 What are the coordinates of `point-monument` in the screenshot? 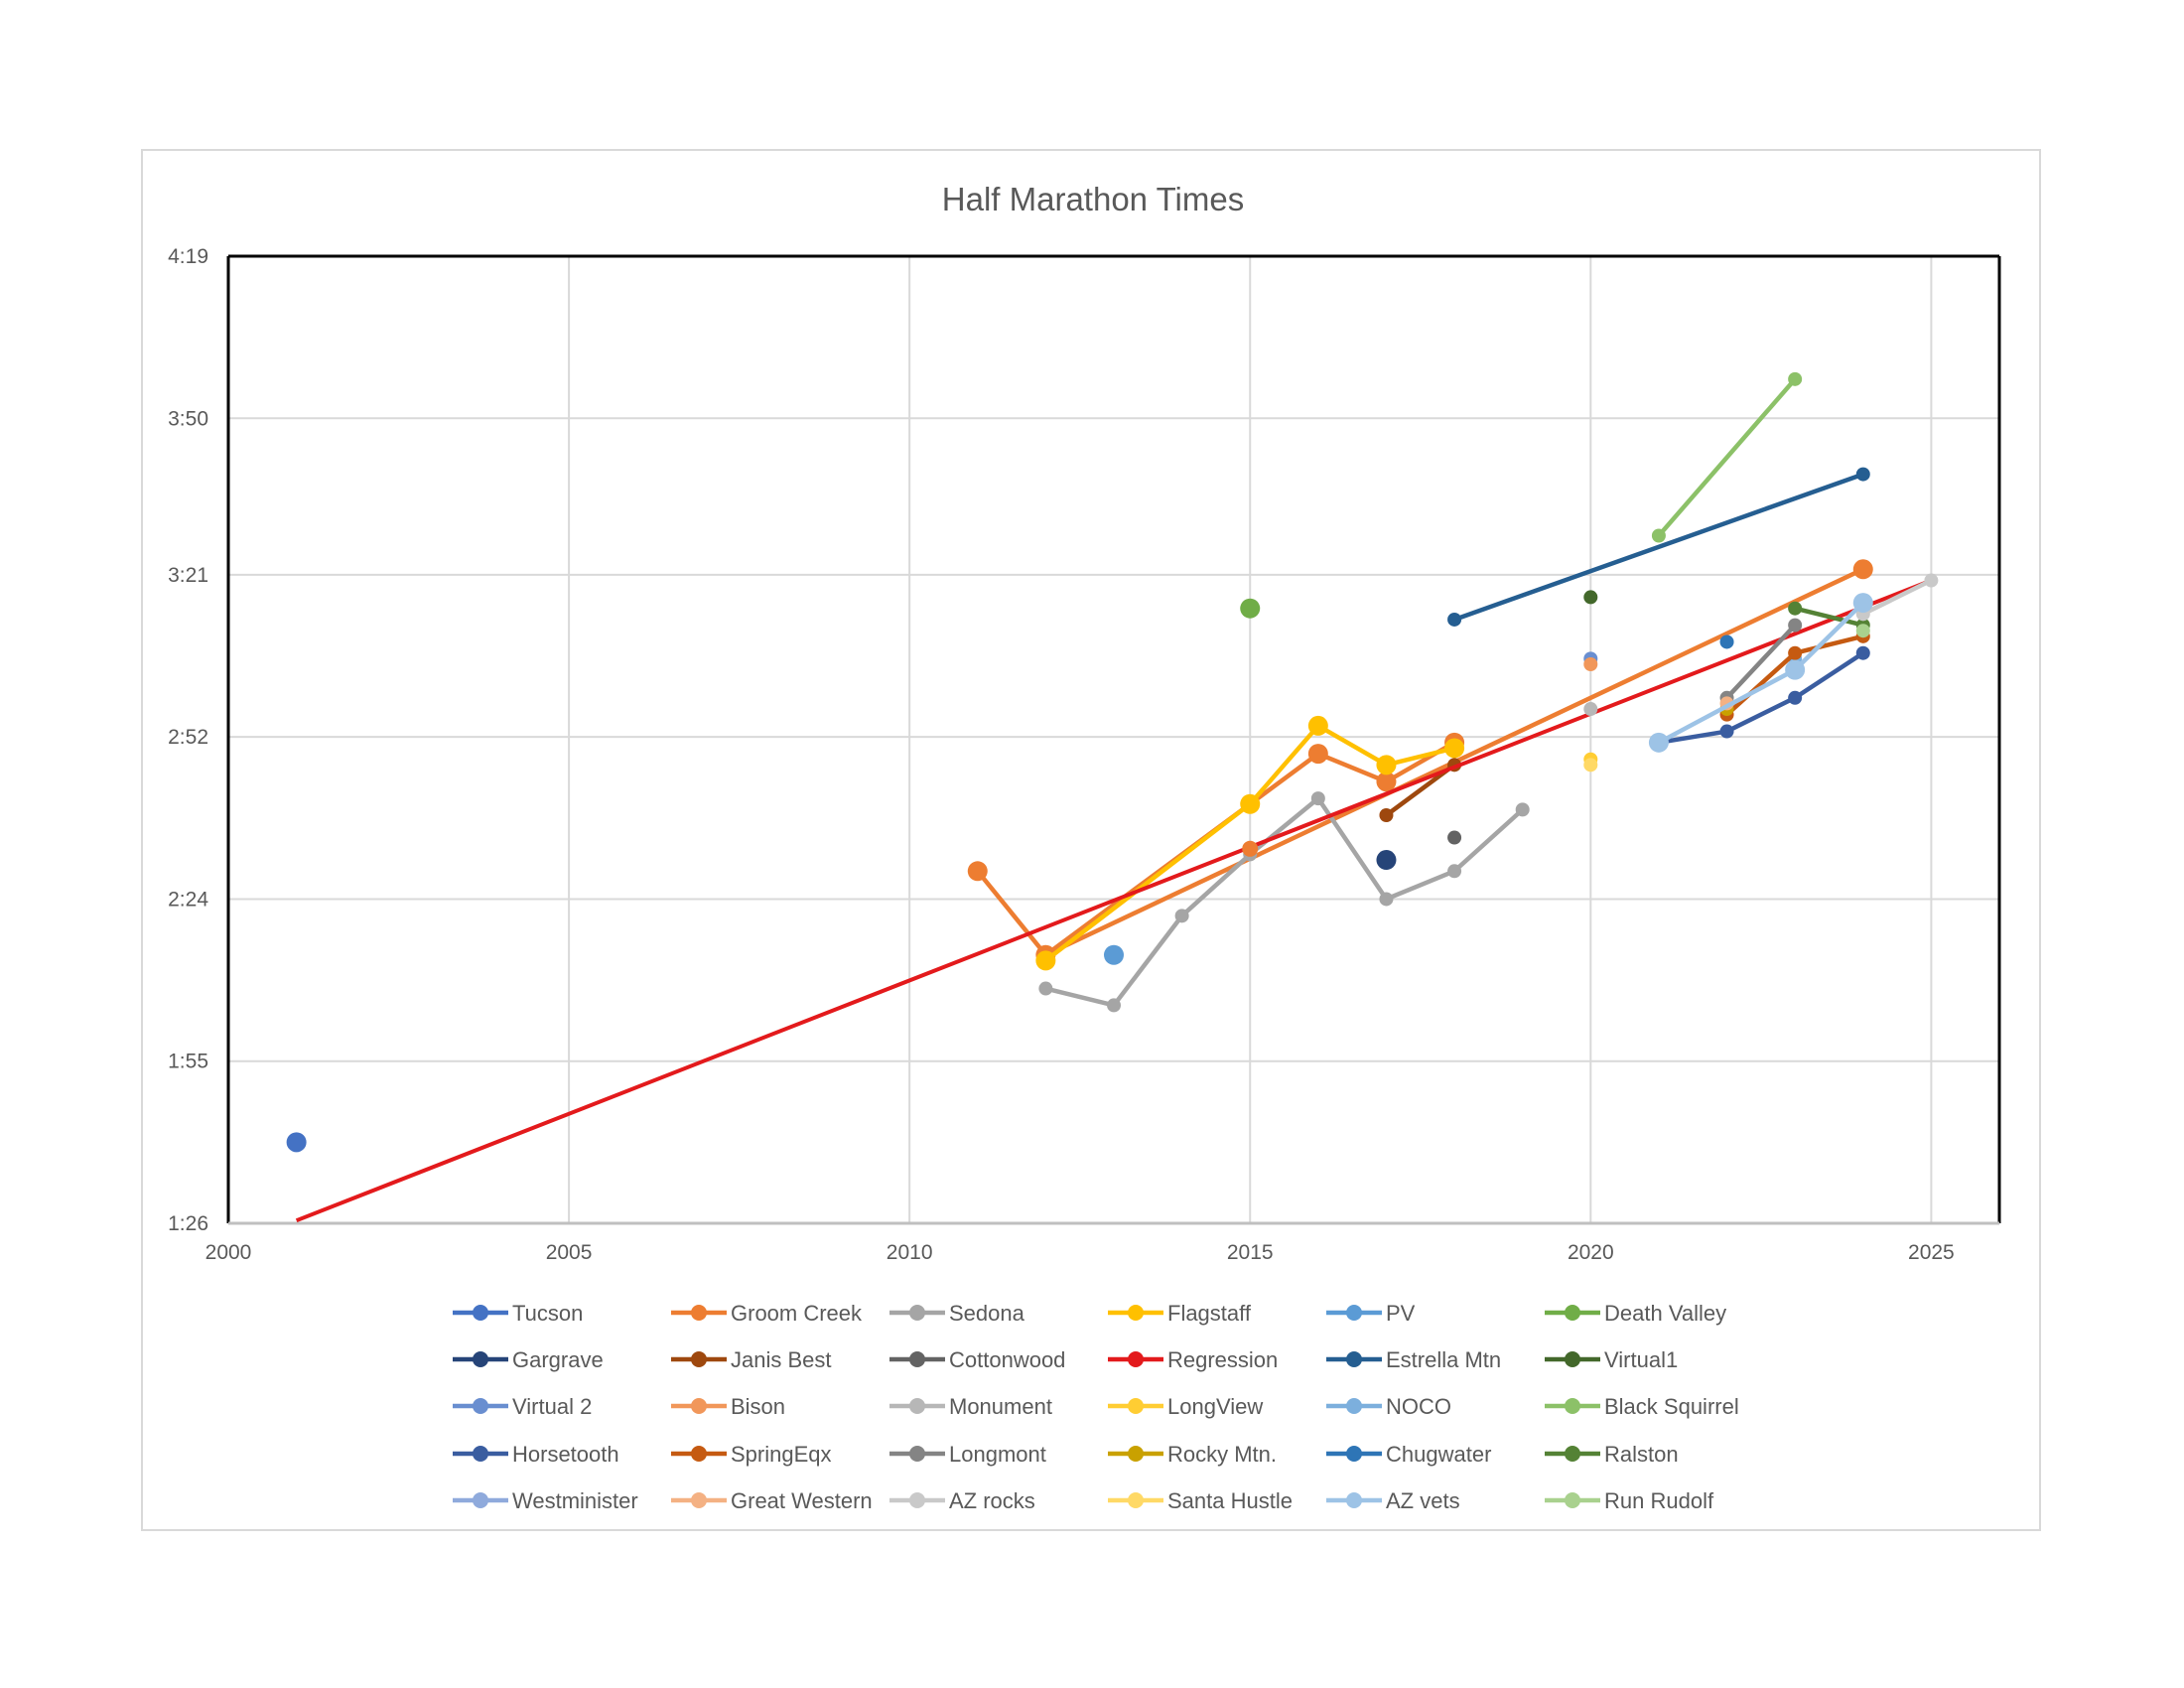 It's located at (1590, 709).